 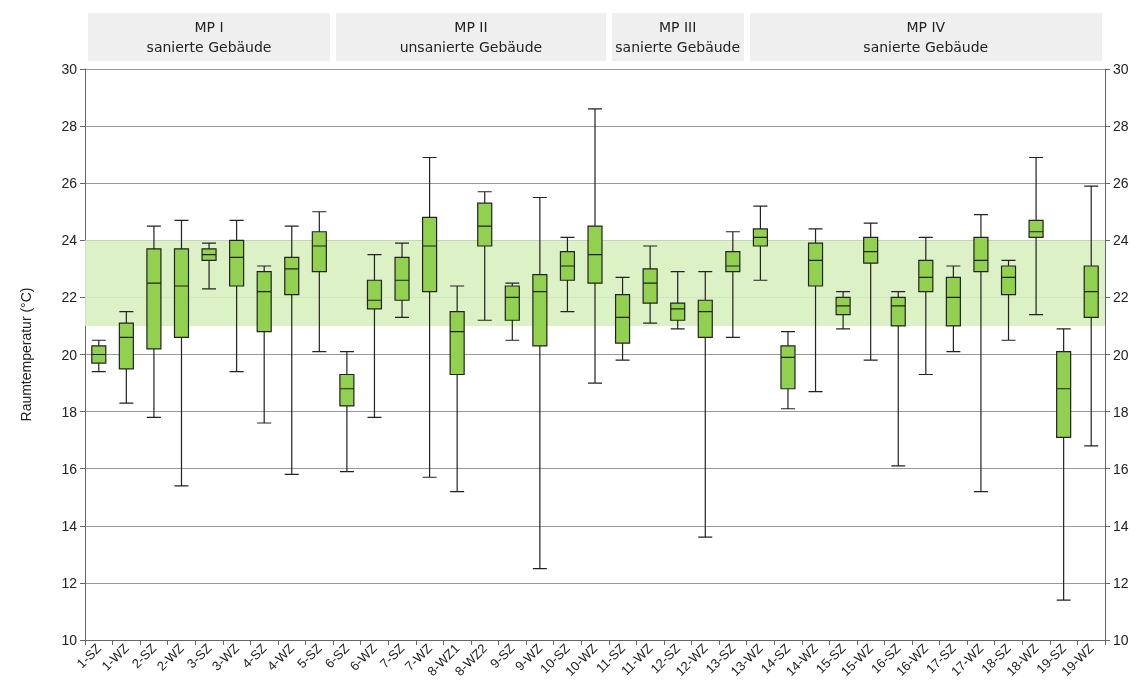 I want to click on y-axis-title: Raumtemperatur (°C), so click(x=26, y=354).